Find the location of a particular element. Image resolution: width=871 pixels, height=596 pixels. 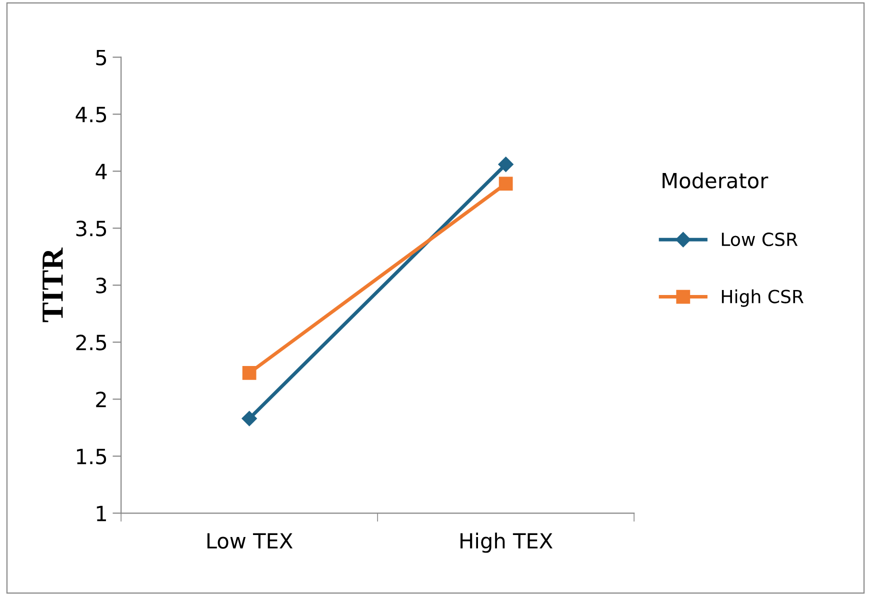

legend-label: Low CSR is located at coordinates (760, 239).